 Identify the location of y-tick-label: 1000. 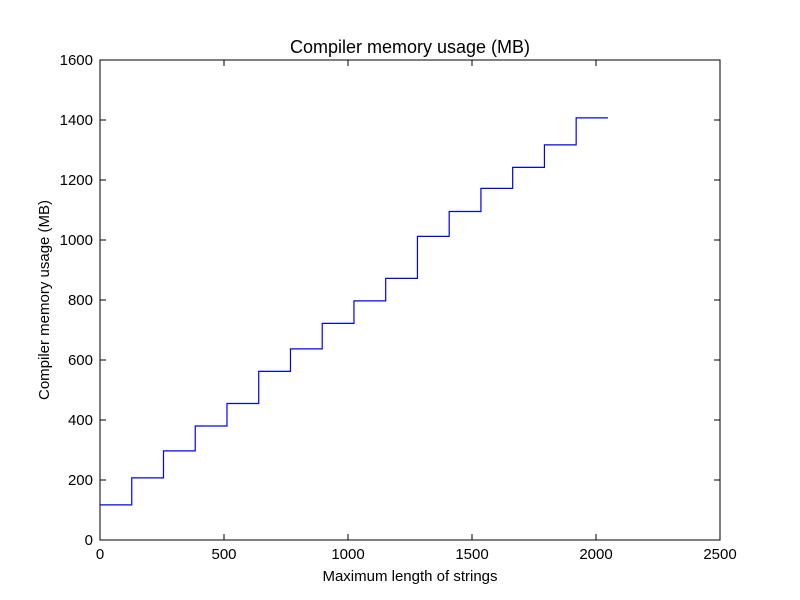
(76, 240).